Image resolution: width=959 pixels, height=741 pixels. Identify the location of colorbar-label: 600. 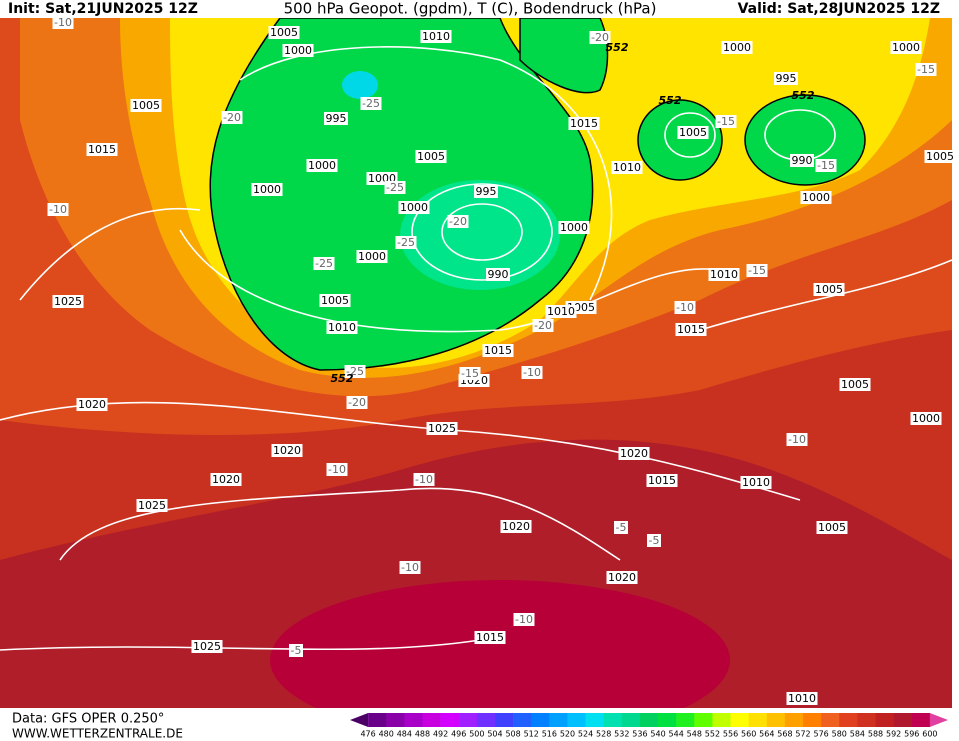
(929, 734).